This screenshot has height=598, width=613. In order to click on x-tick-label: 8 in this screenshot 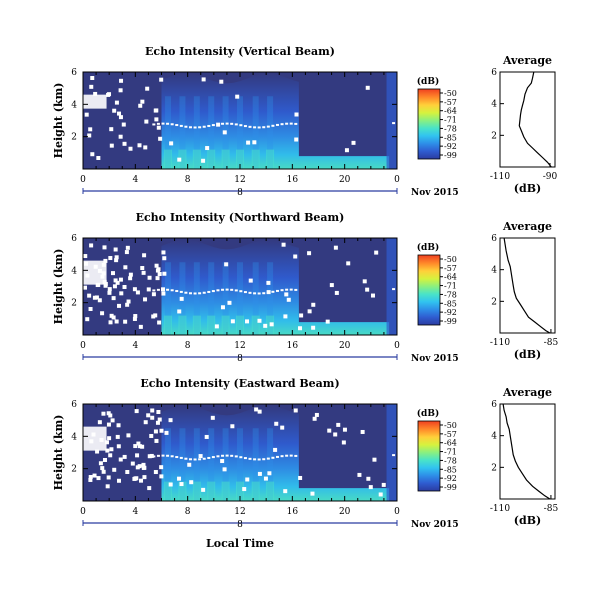, I will do `click(188, 346)`.